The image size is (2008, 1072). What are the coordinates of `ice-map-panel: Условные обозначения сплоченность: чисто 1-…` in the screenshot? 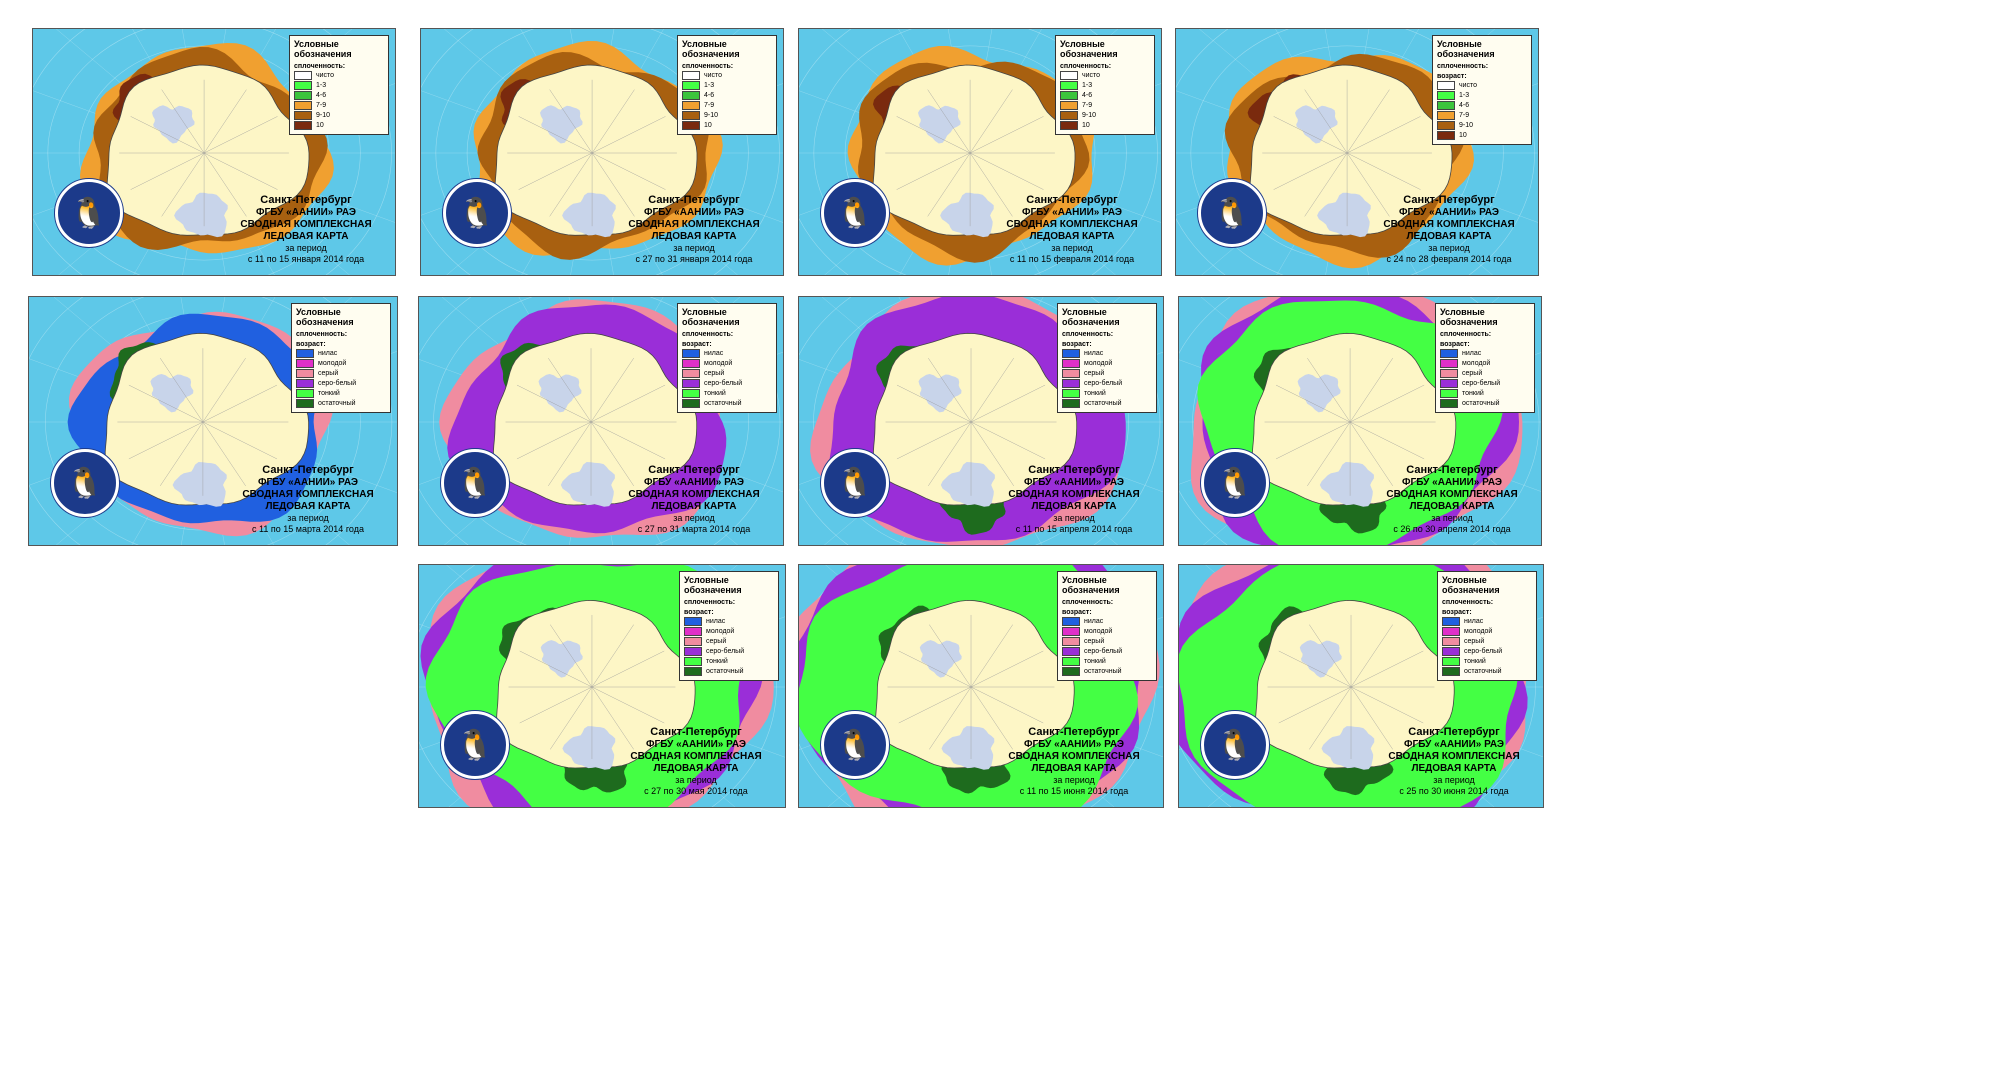 It's located at (980, 152).